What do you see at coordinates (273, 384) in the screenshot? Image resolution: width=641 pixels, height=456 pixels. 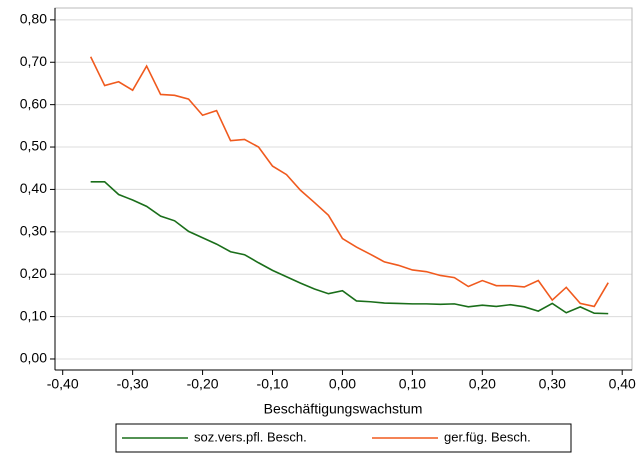 I see `x-tick-label: -0,10` at bounding box center [273, 384].